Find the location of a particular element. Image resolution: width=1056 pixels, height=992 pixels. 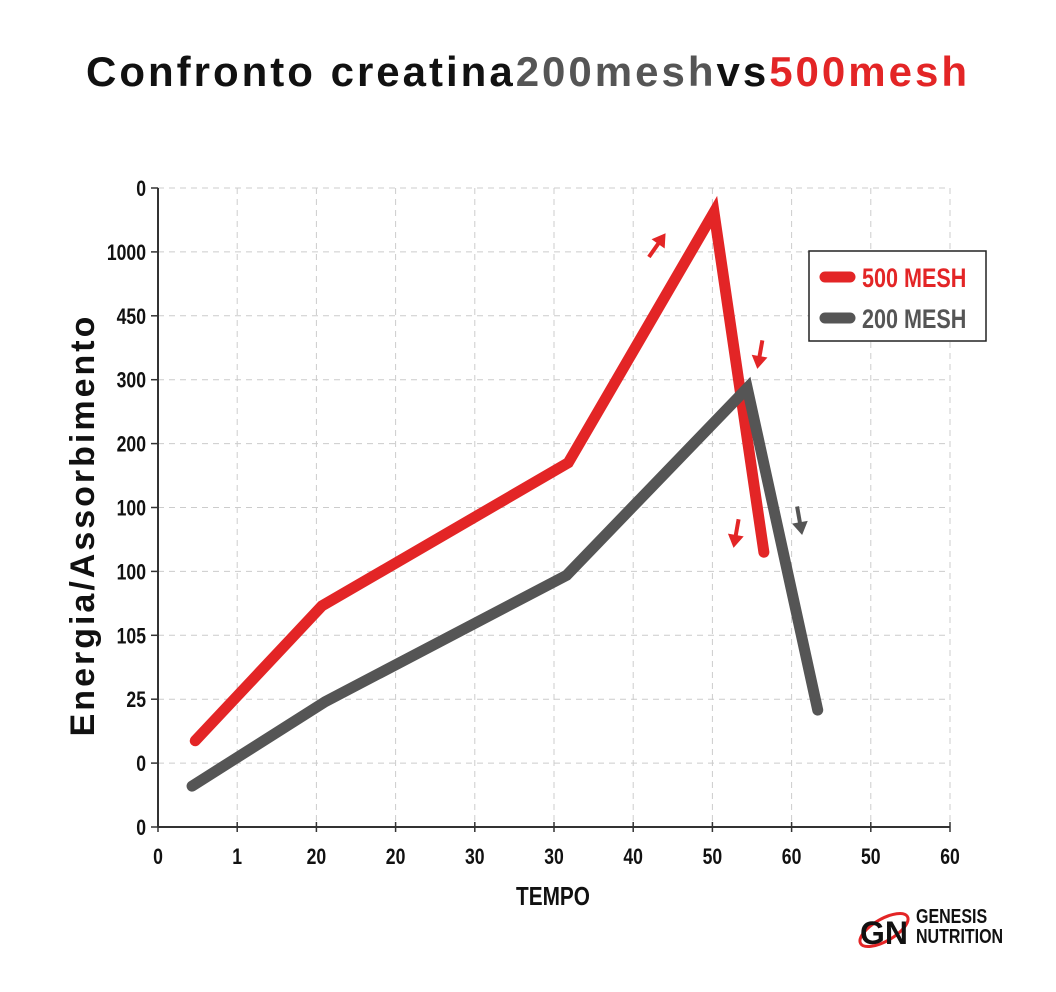

x-tick-label: 1 is located at coordinates (237, 857).